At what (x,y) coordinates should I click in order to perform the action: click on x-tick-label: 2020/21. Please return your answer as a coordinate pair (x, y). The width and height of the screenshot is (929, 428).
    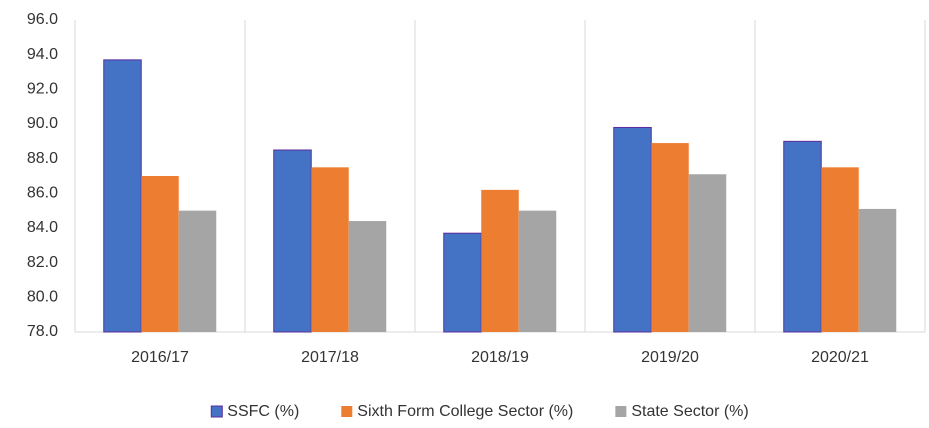
    Looking at the image, I should click on (840, 357).